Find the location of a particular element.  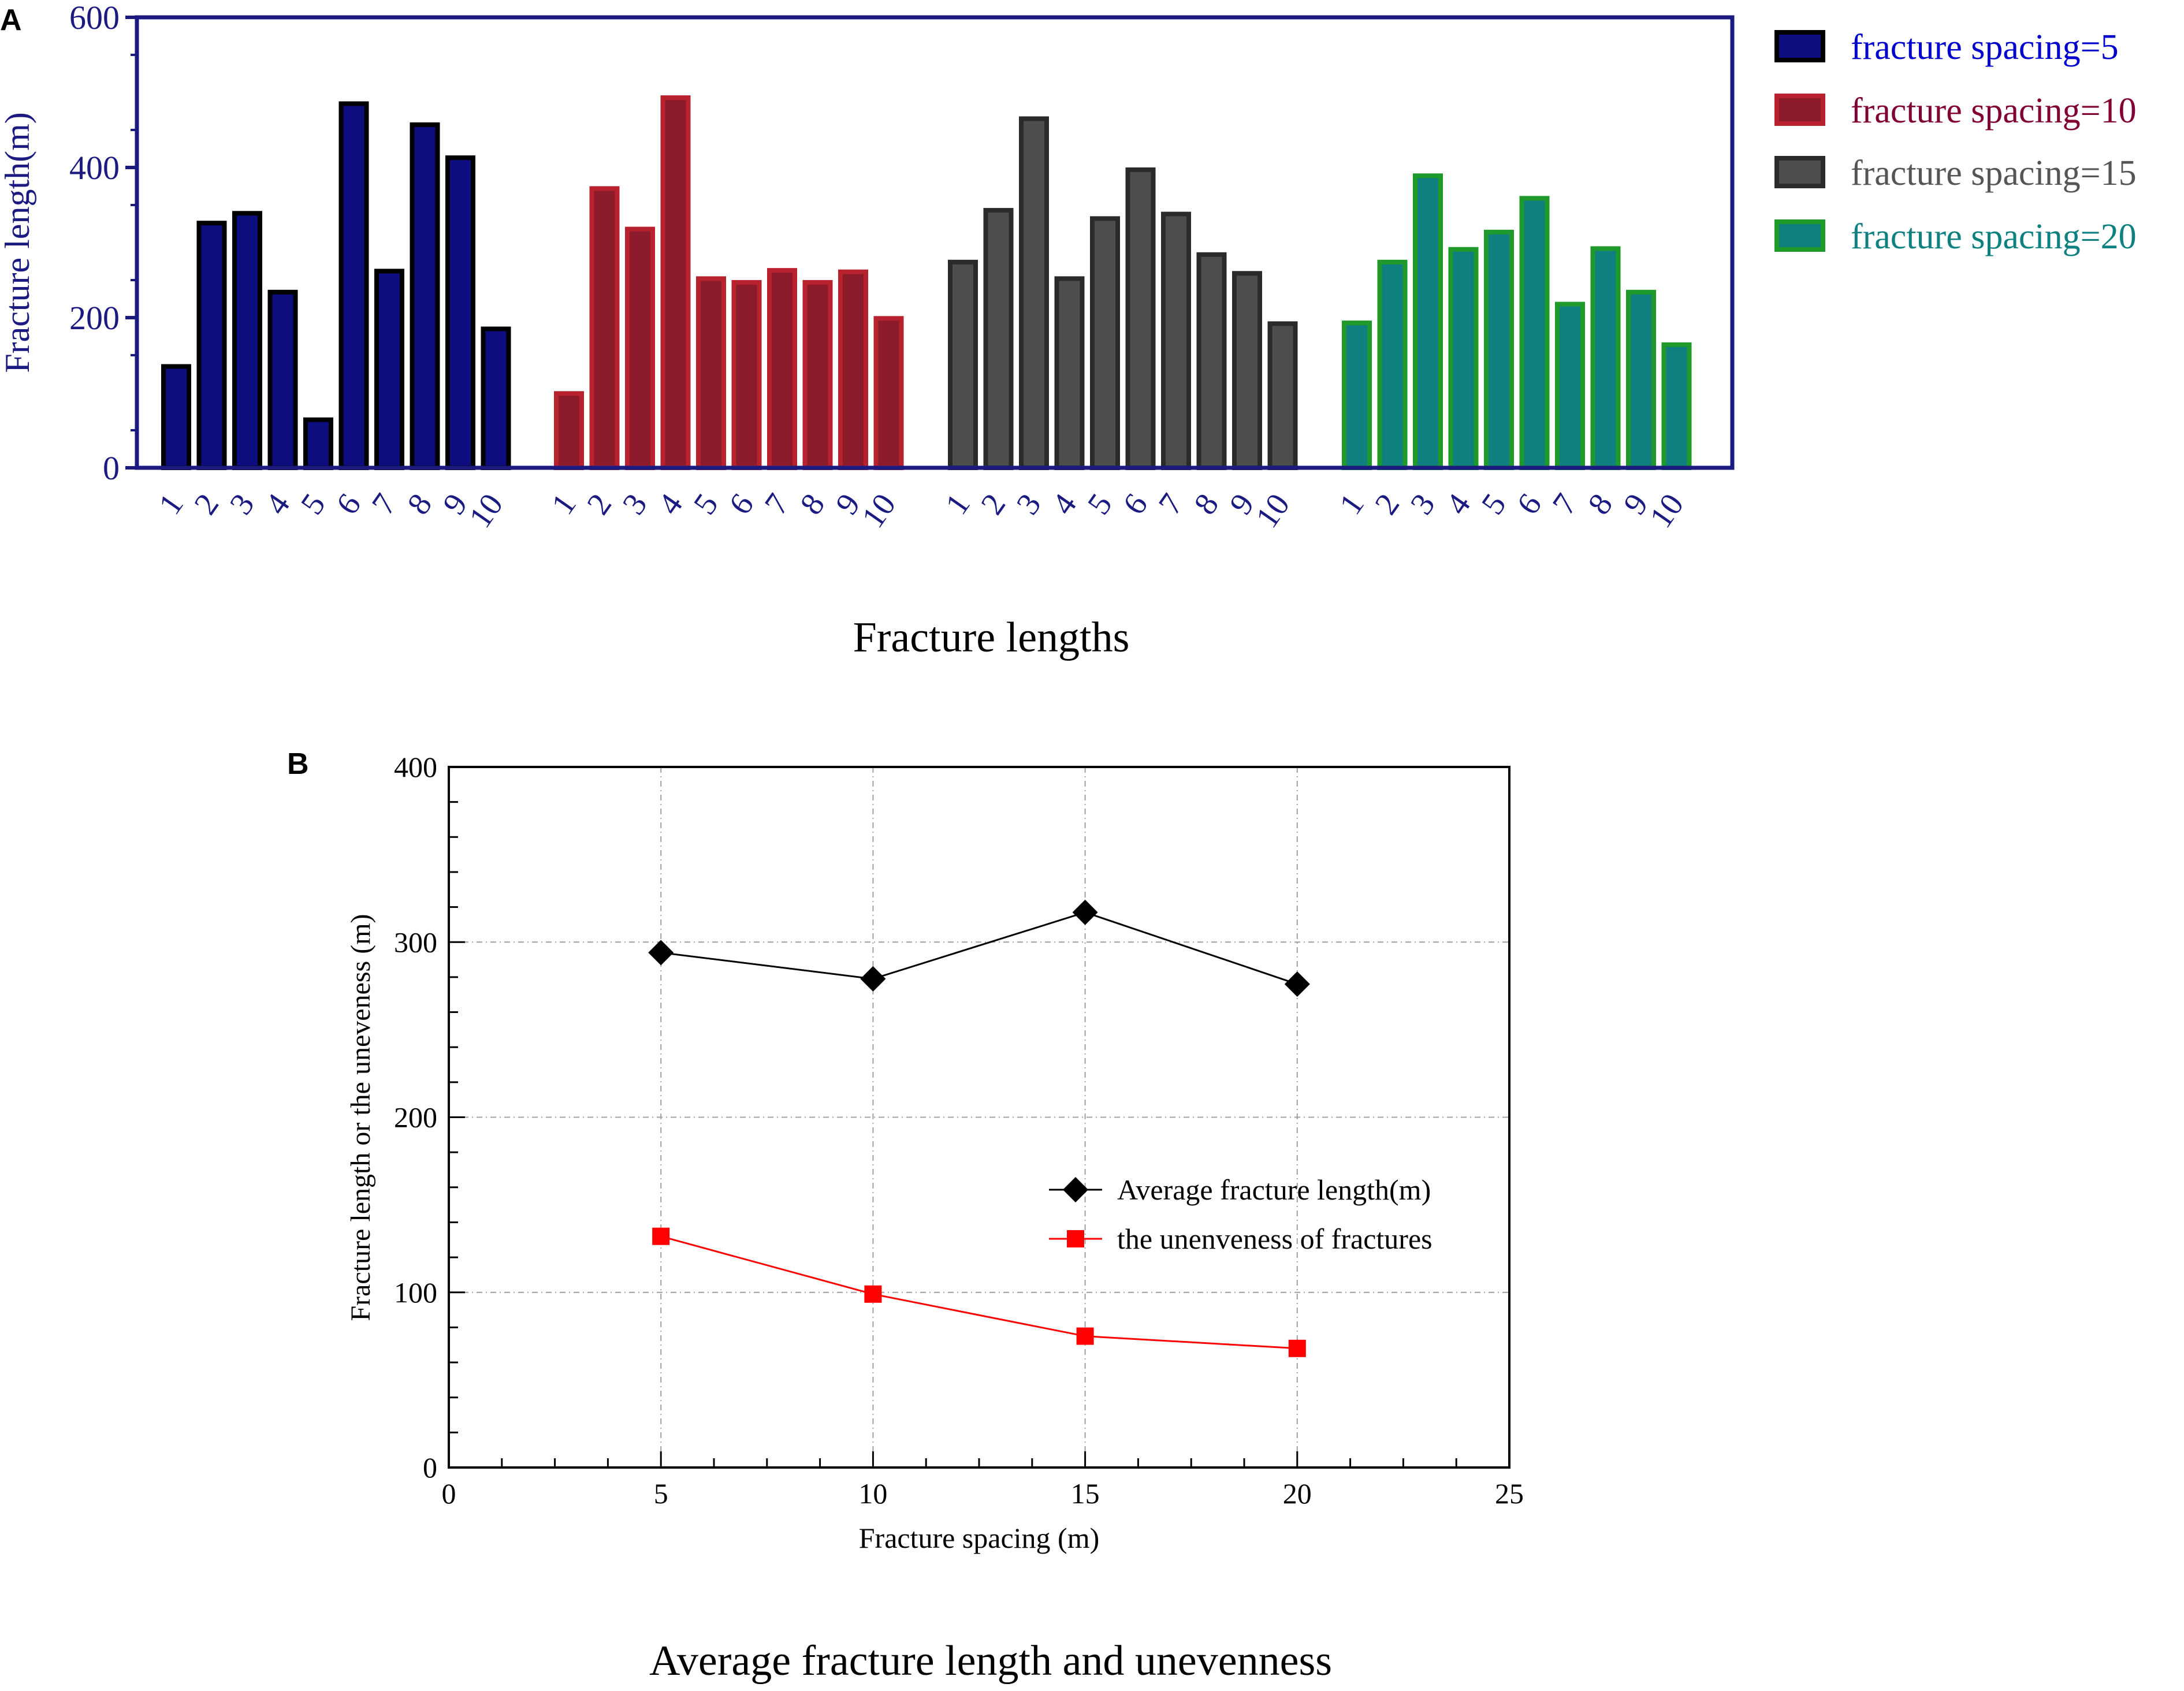

x-tick-label-s3-1: 1 is located at coordinates (958, 504).